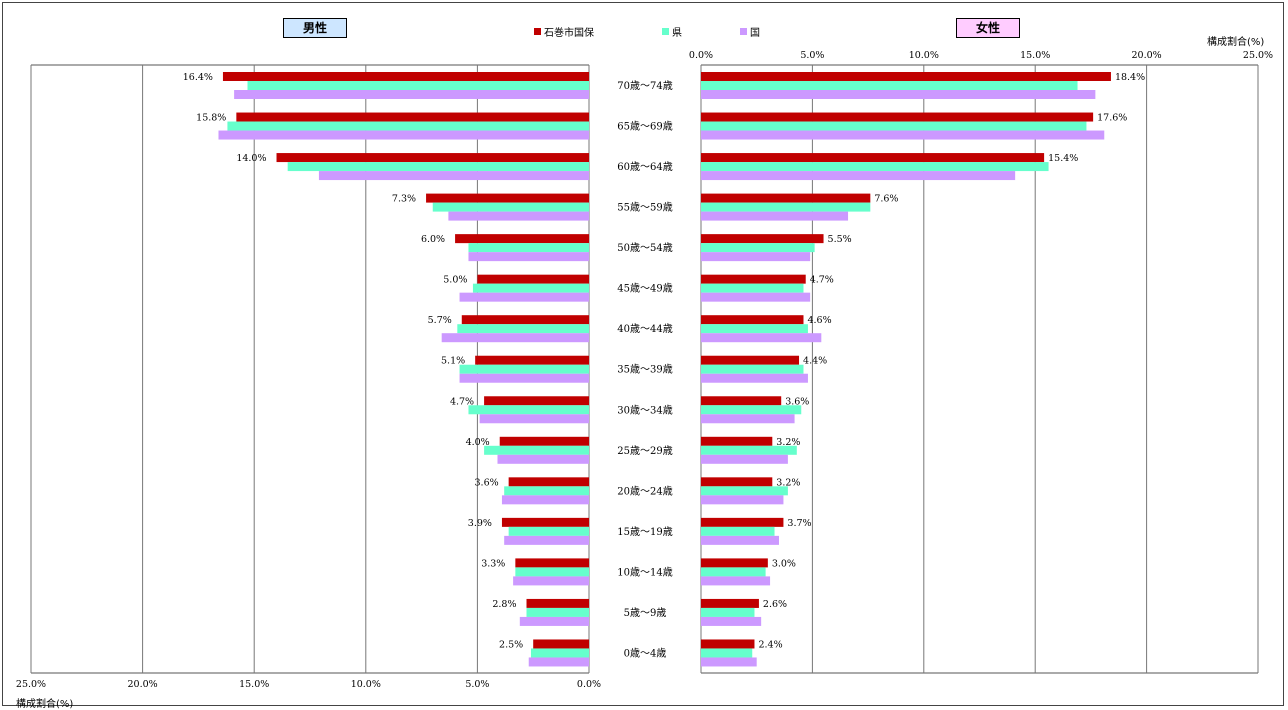 Image resolution: width=1288 pixels, height=710 pixels. Describe the element at coordinates (143, 684) in the screenshot. I see `male-x-tick-label: 20.0%` at that location.